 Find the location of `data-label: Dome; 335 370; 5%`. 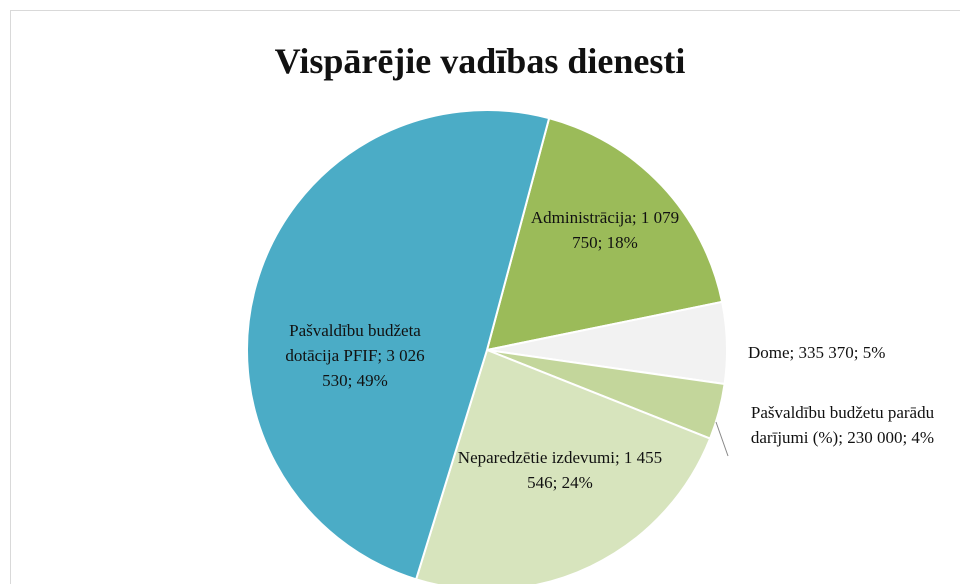

data-label: Dome; 335 370; 5% is located at coordinates (817, 352).